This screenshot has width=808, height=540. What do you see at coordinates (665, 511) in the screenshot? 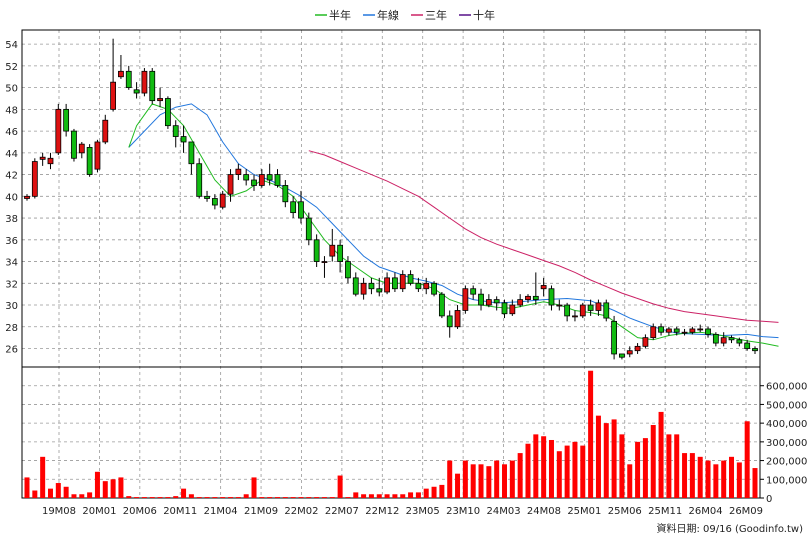
I see `x-tick-label: 25M11` at bounding box center [665, 511].